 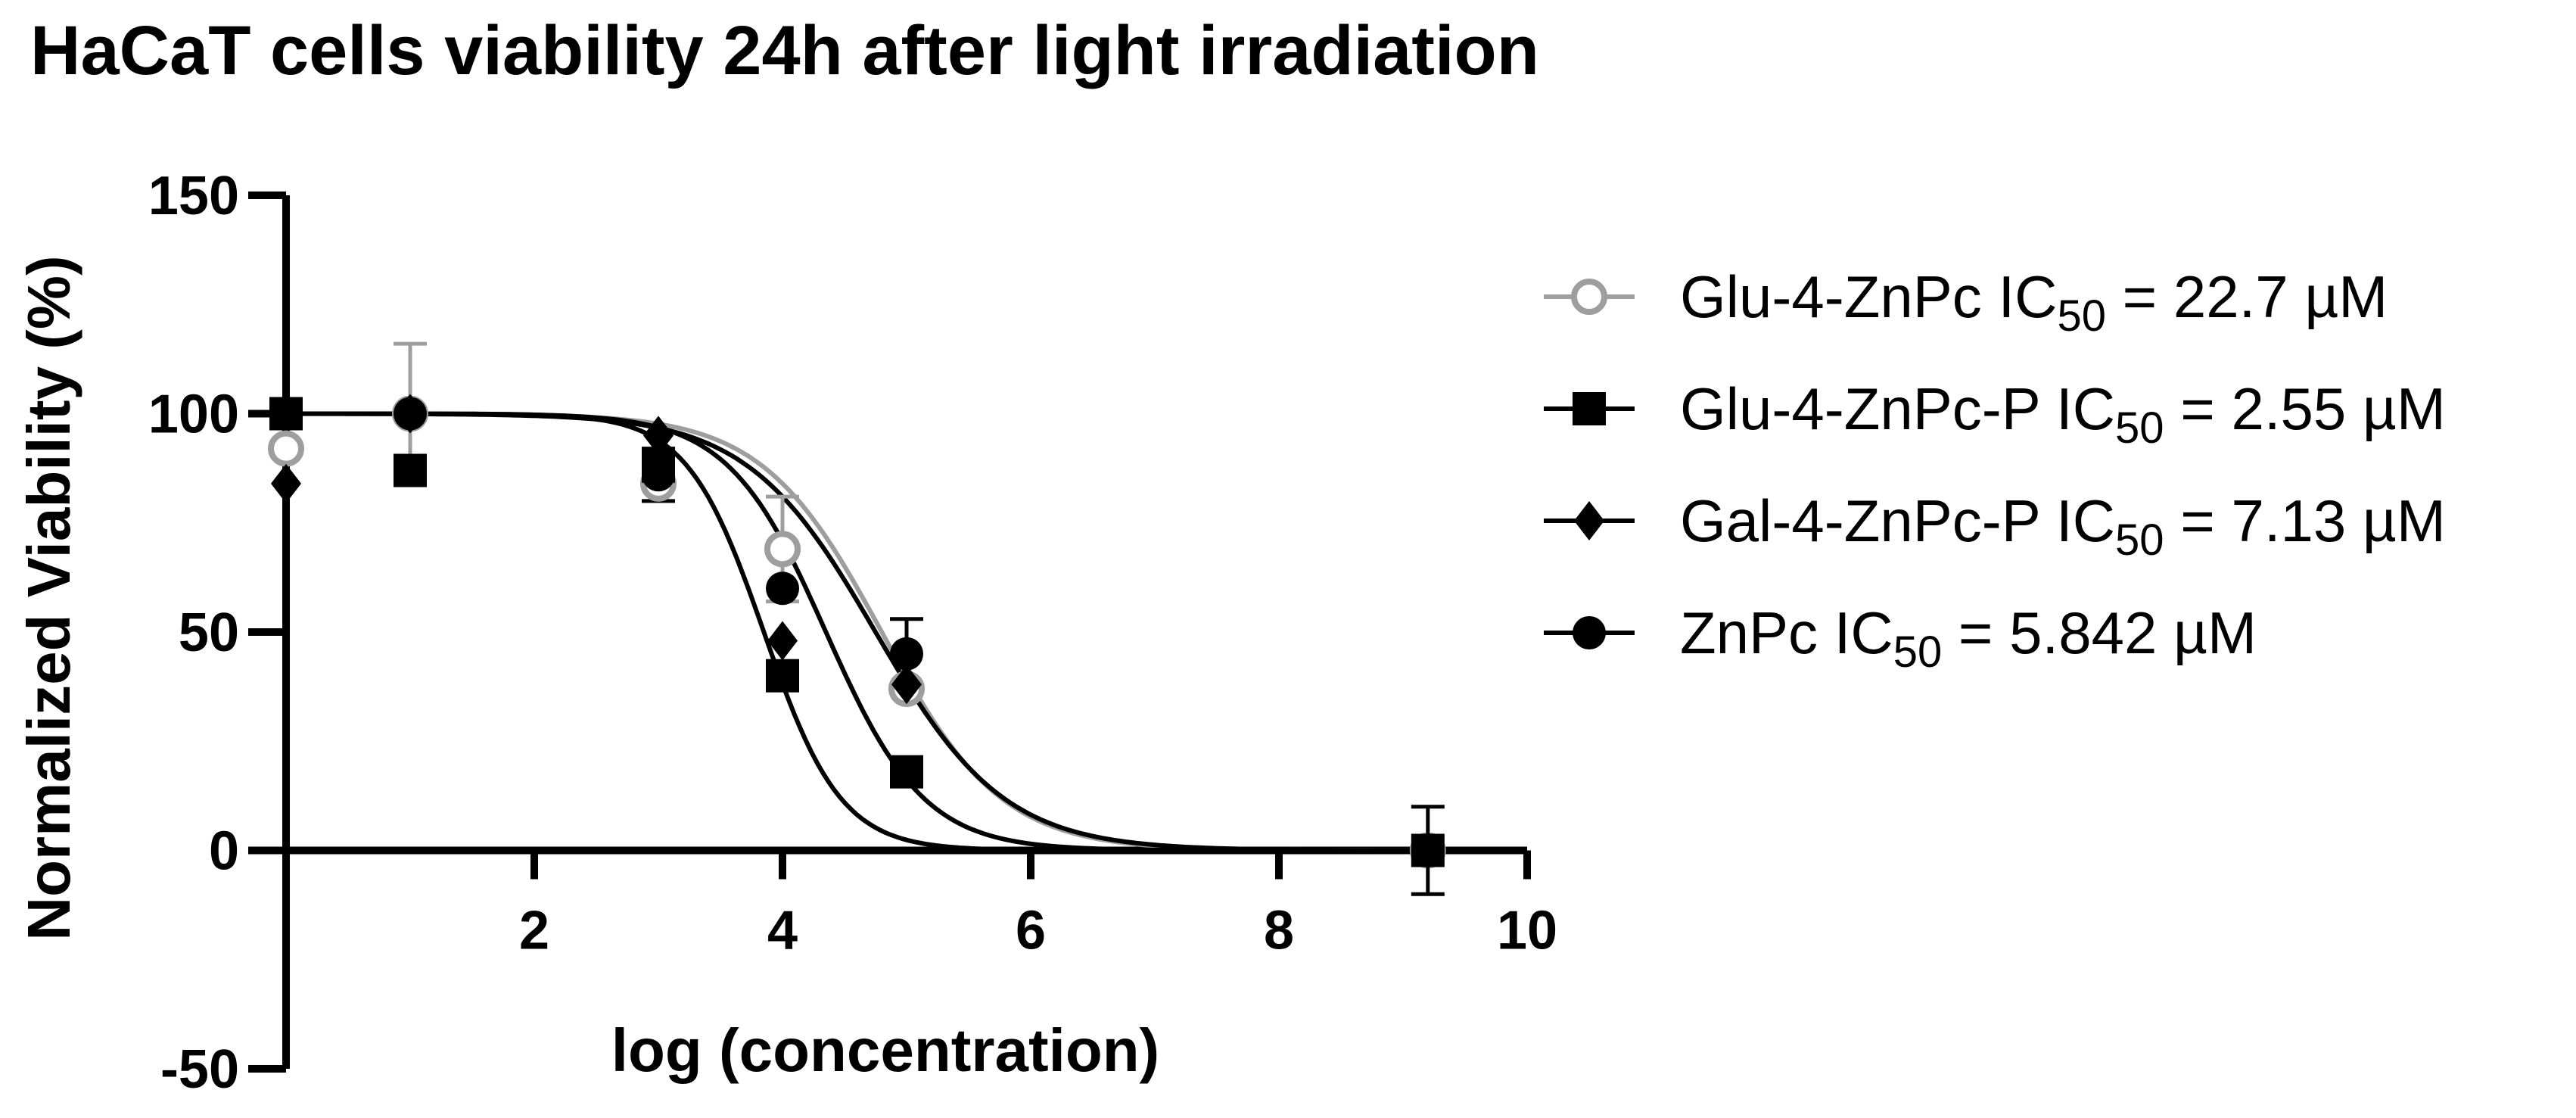 I want to click on legend-name: Gal-4-ZnPc-P, so click(x=1868, y=520).